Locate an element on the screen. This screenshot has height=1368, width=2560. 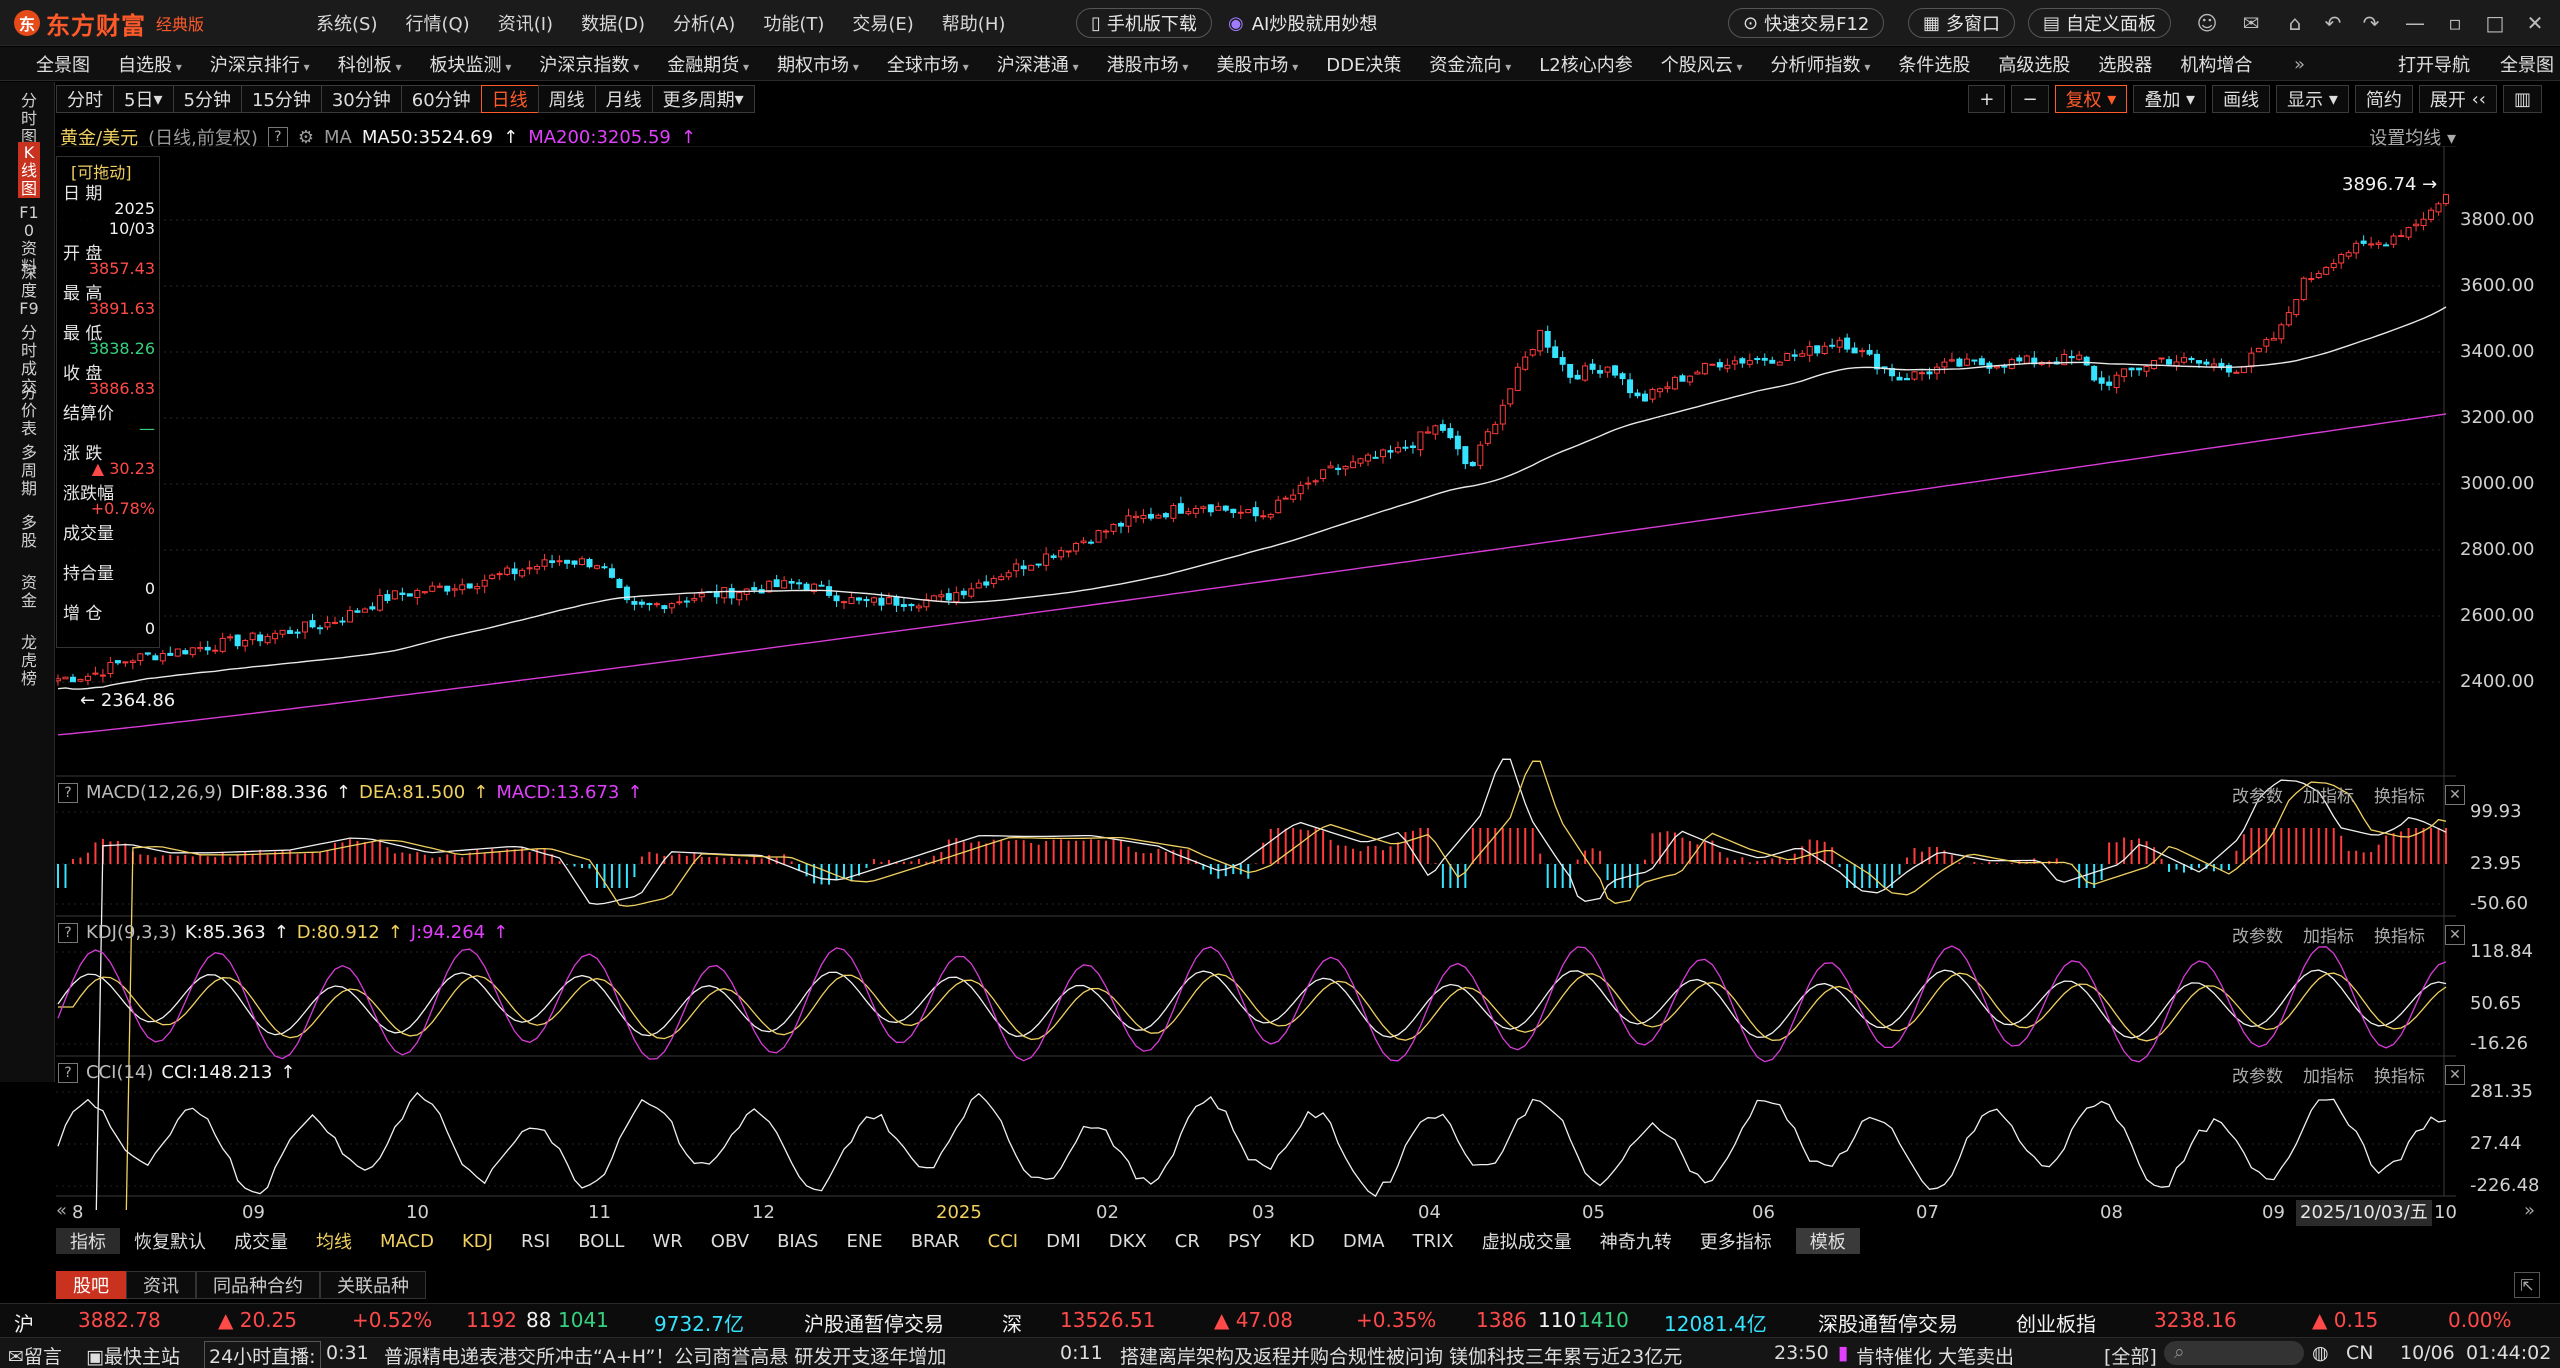
news-item-2: 搭建离岸架构及返程并购合规性被问询 镁伽科技三年累亏近23亿元 is located at coordinates (1401, 1357).